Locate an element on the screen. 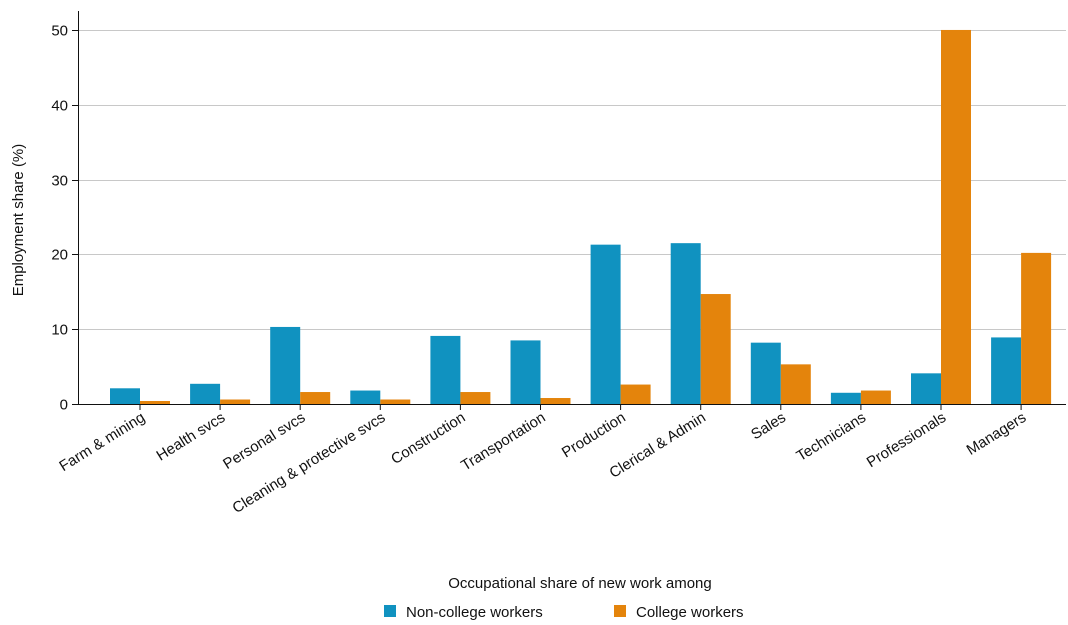  x-tick-label: Cleaning & protective svcs is located at coordinates (309, 463).